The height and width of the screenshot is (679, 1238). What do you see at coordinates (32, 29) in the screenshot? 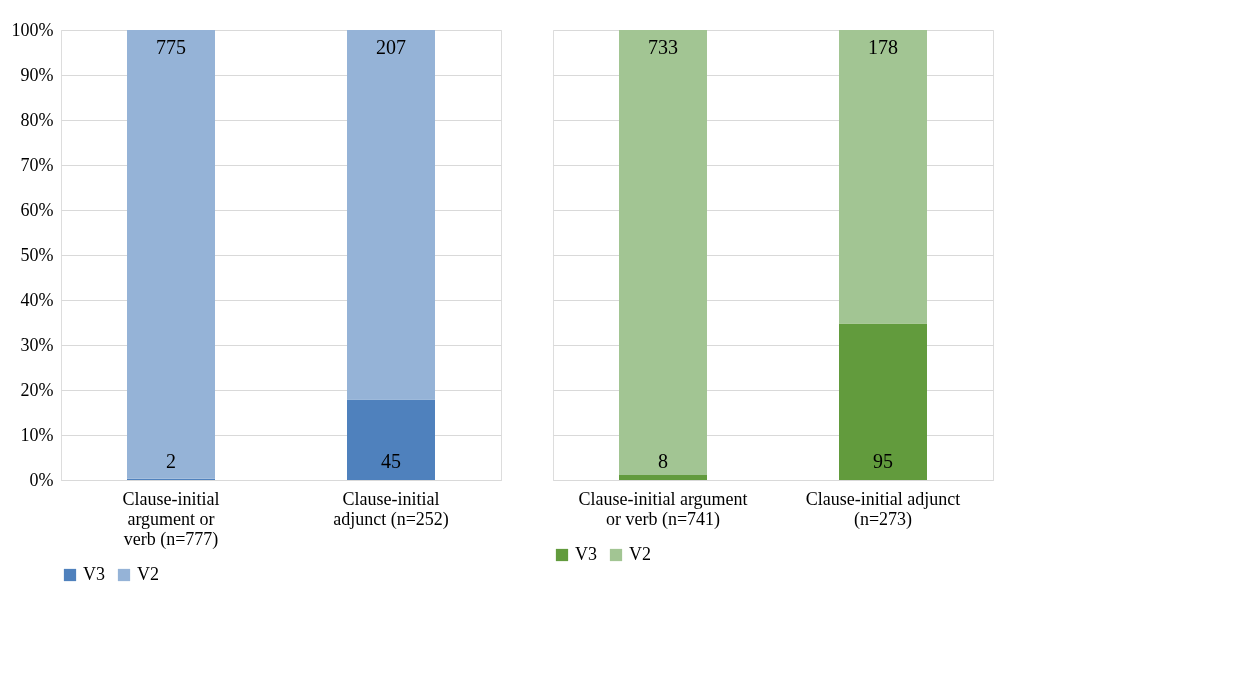
I see `y-tick-label: 100%` at bounding box center [32, 29].